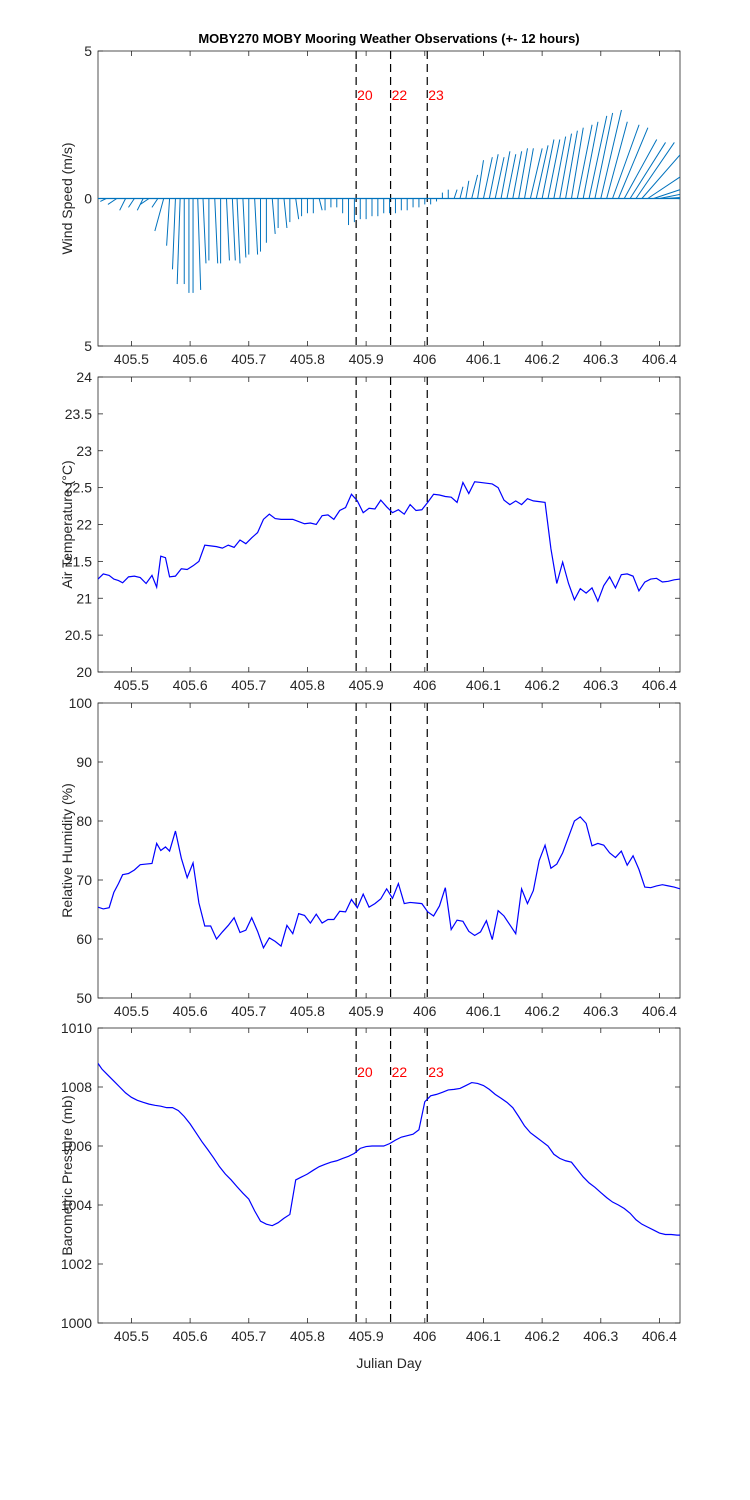  What do you see at coordinates (88, 51) in the screenshot?
I see `y-tick-label: 5` at bounding box center [88, 51].